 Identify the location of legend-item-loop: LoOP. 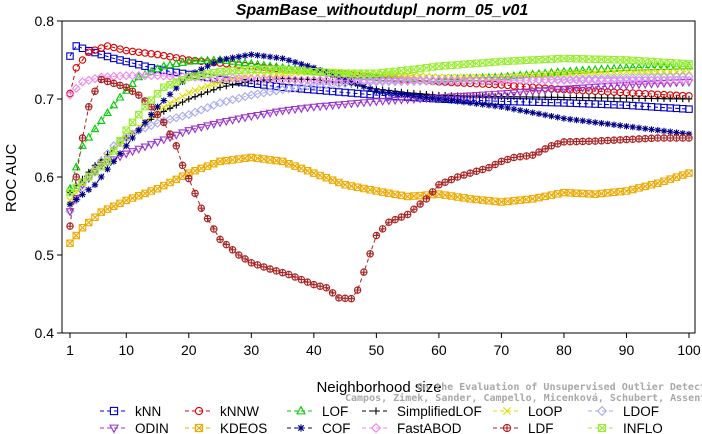
(528, 411).